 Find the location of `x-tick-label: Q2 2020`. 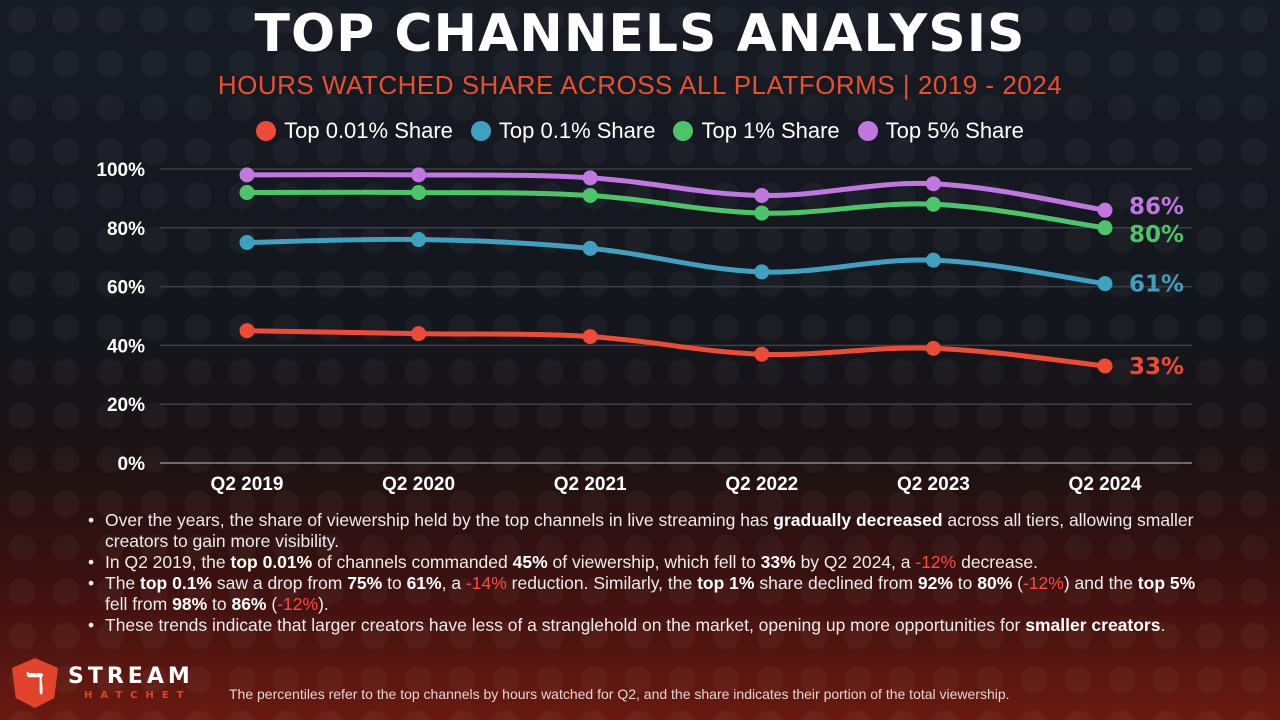

x-tick-label: Q2 2020 is located at coordinates (418, 484).